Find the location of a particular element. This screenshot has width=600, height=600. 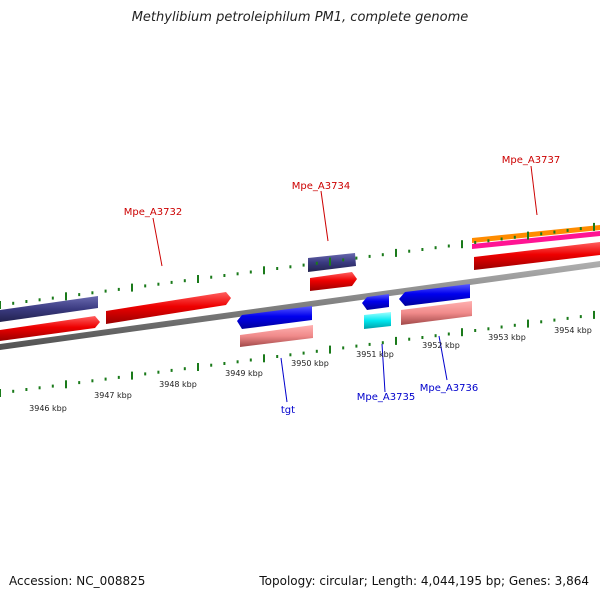

leader-line-mpe-a3737 is located at coordinates (534, 190).